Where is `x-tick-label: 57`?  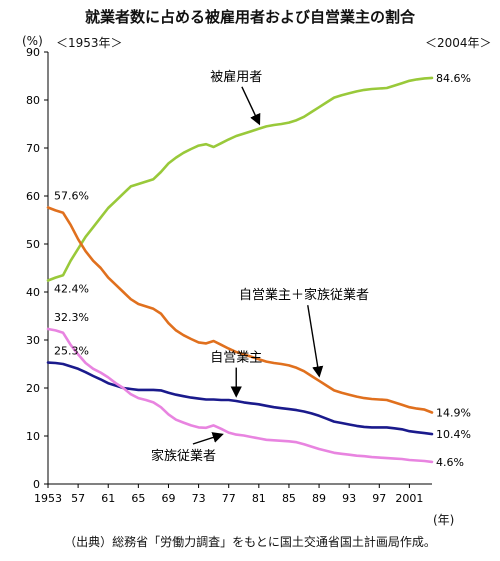 x-tick-label: 57 is located at coordinates (78, 498).